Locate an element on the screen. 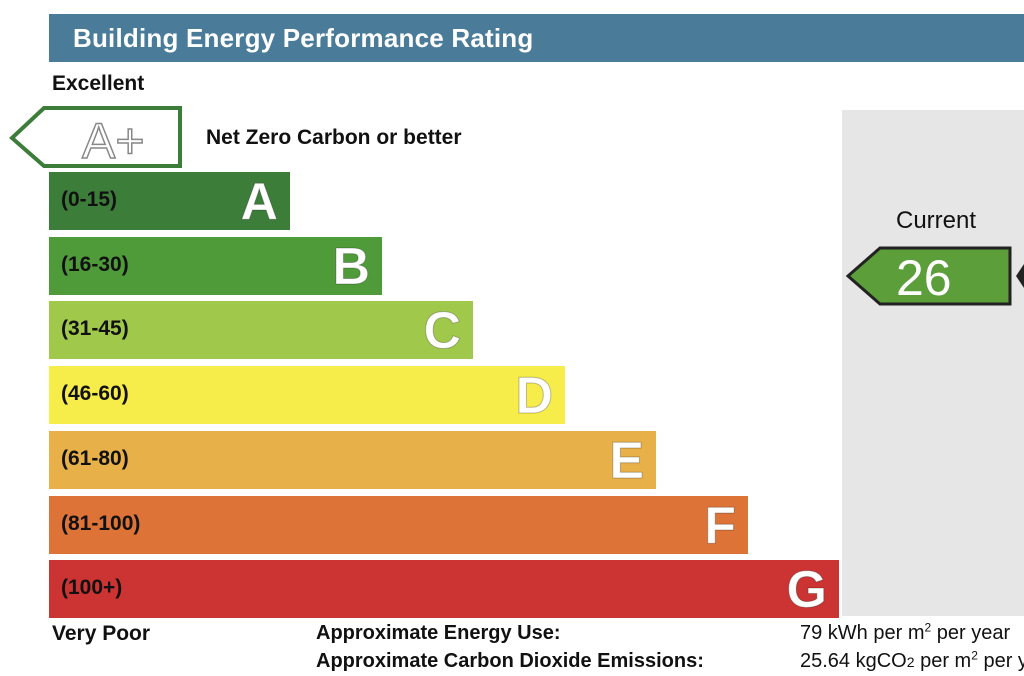 The width and height of the screenshot is (1024, 676). band-range-label: (81-100) is located at coordinates (101, 523).